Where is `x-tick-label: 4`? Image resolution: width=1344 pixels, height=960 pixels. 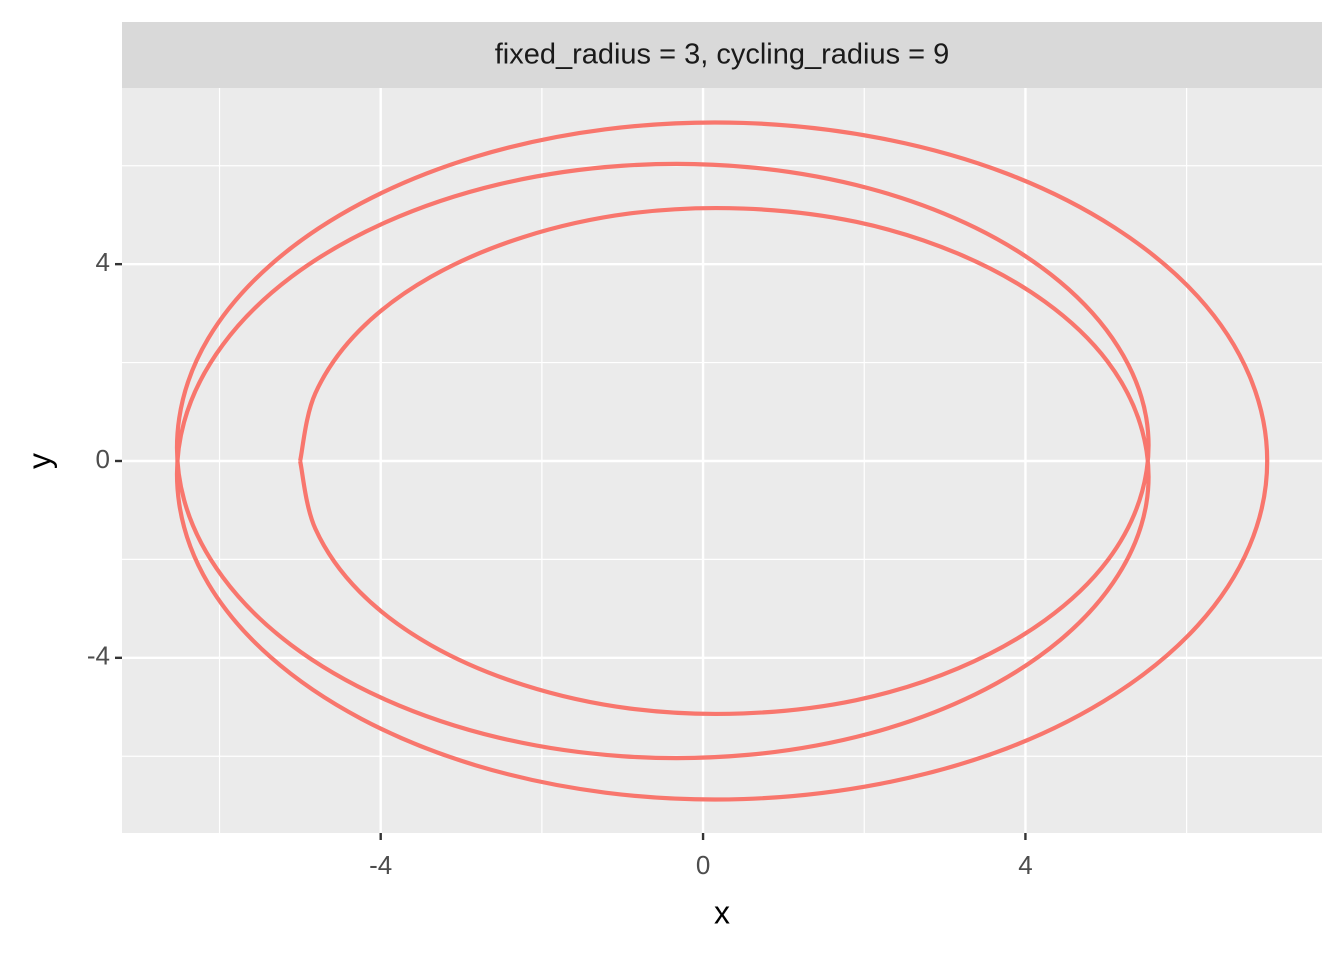 x-tick-label: 4 is located at coordinates (1025, 865).